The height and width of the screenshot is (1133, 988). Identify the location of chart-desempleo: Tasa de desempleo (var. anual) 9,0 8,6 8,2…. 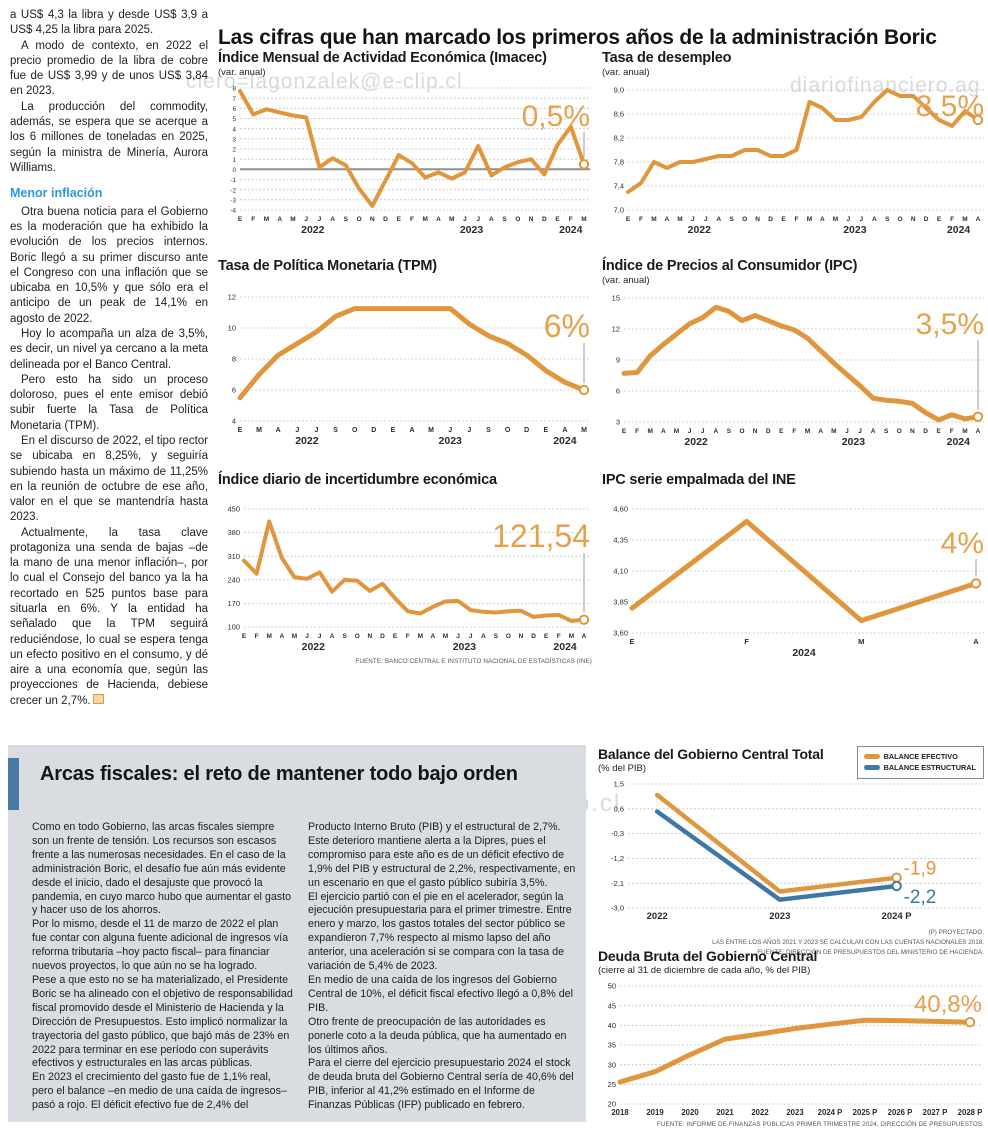
(794, 145).